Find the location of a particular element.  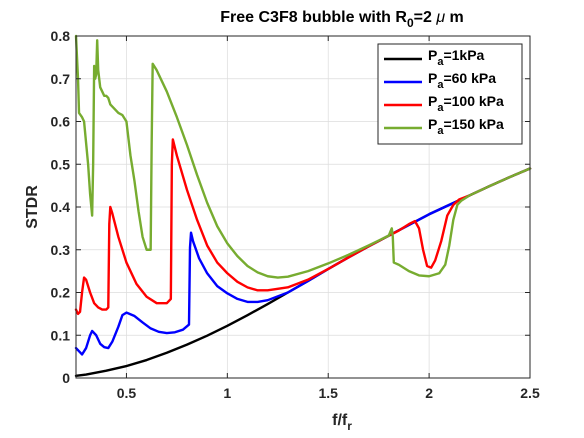

chart-title: Free C3F8 bubble with R0=2 μ m is located at coordinates (342, 19).